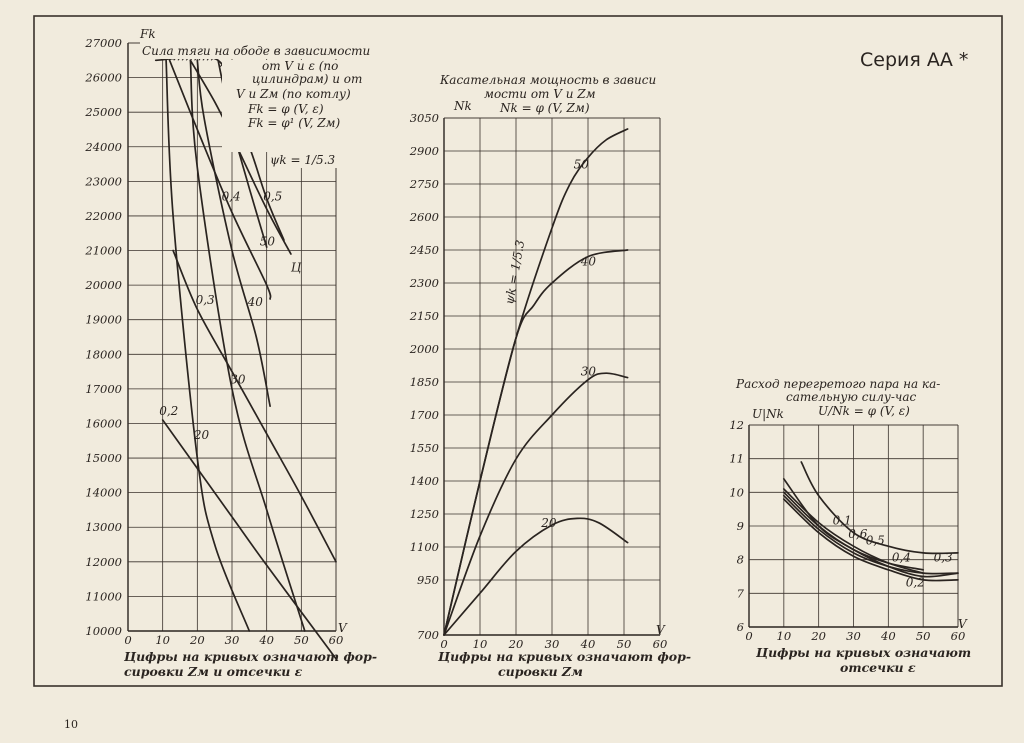 The height and width of the screenshot is (743, 1024). I want to click on power-caption-line-1: Цифры на кривых означают фор-, so click(564, 656).